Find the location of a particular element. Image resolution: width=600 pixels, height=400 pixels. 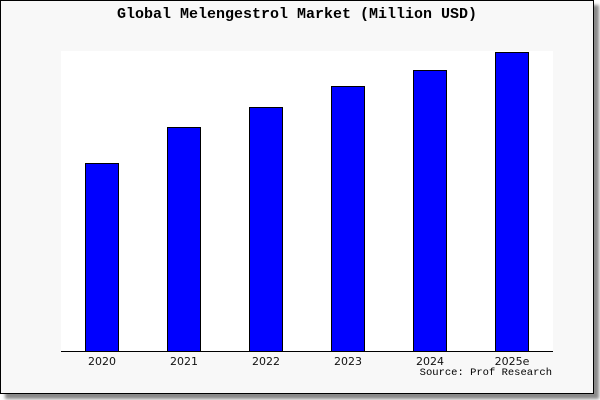

bar-2023 is located at coordinates (348, 218).